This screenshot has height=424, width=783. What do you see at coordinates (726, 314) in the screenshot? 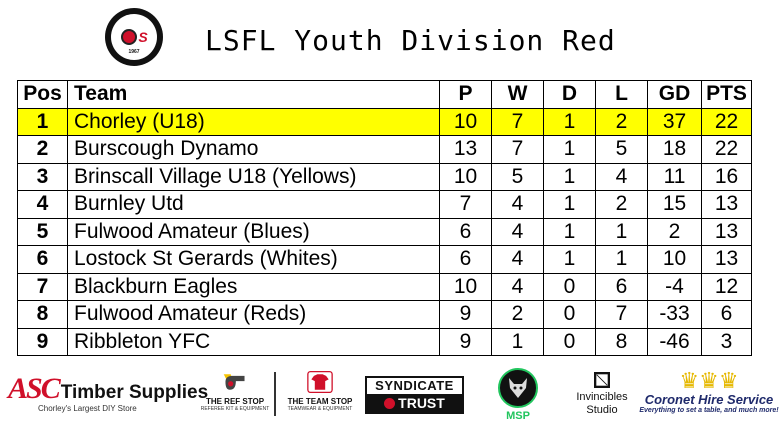
I see `cell-points: 6` at bounding box center [726, 314].